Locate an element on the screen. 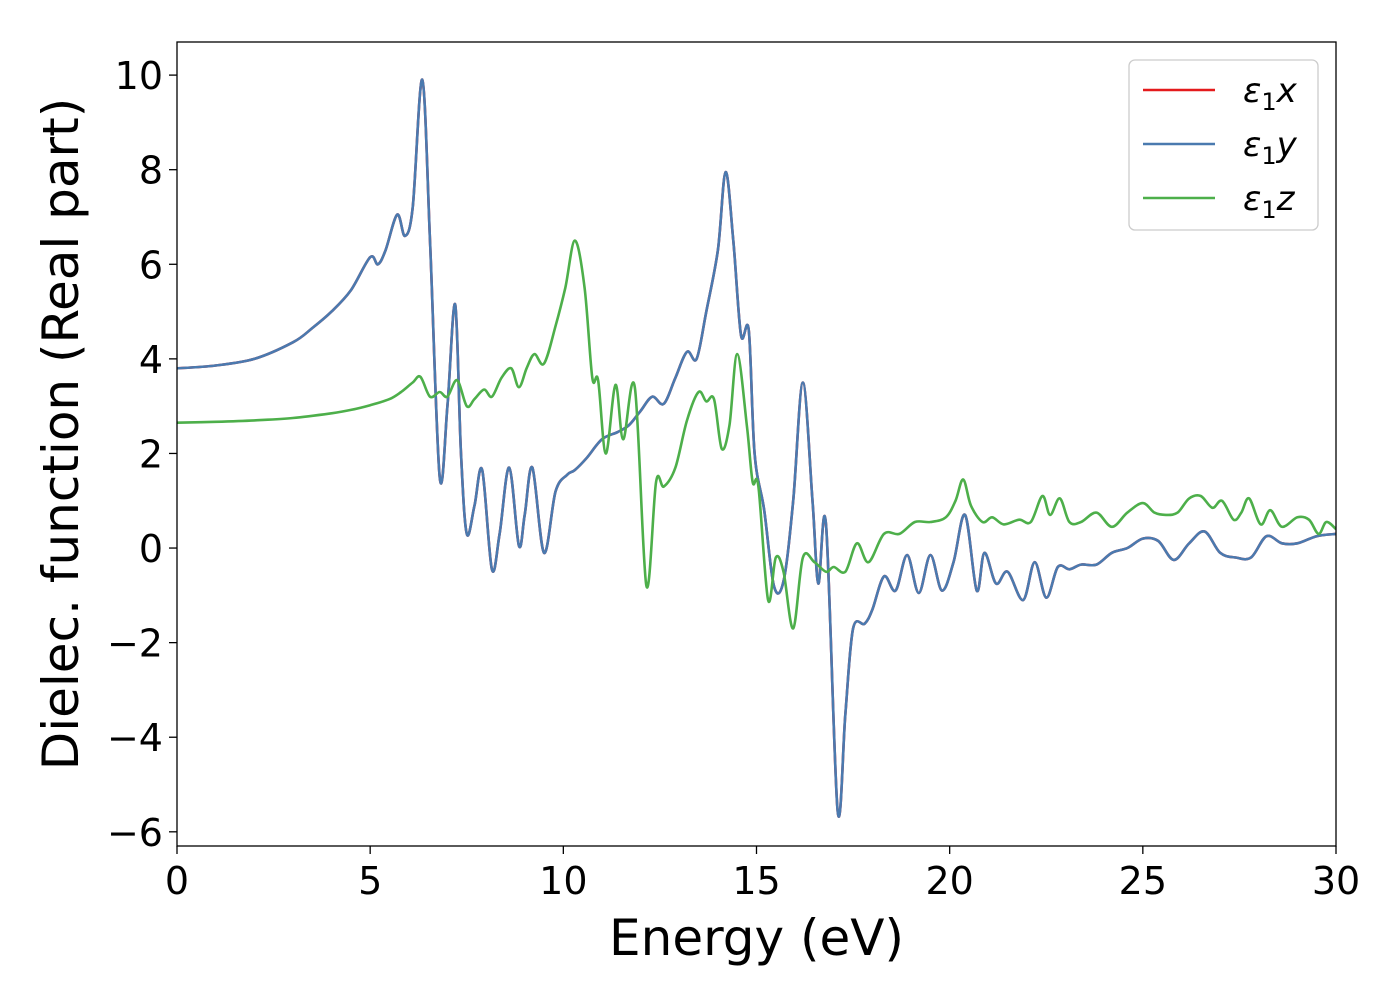  y-tick-label: 10 is located at coordinates (139, 76).